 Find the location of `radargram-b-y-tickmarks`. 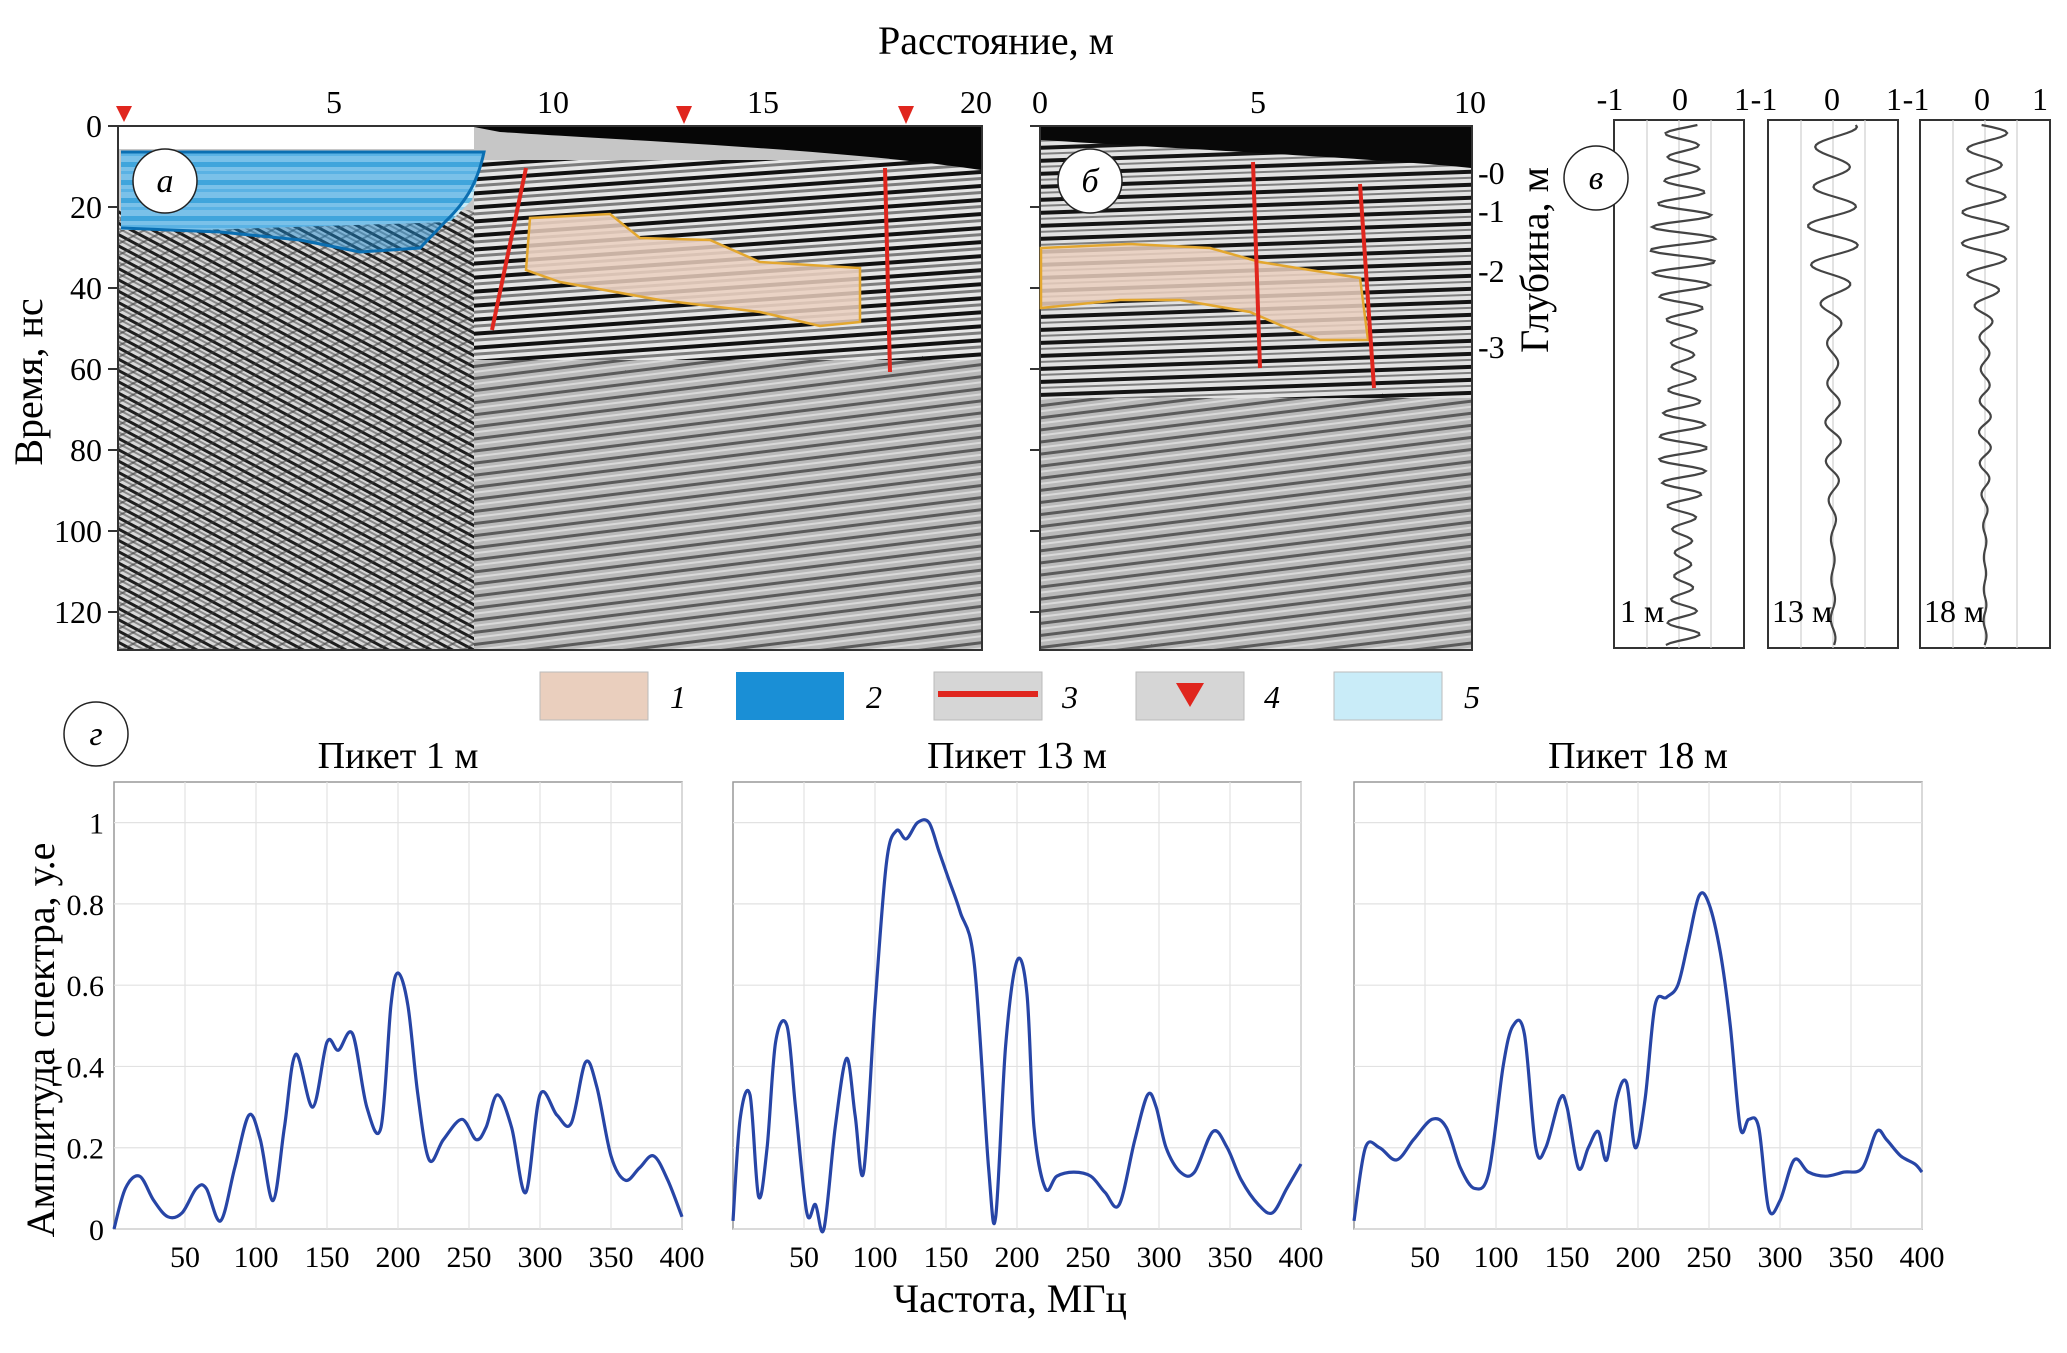

radargram-b-y-tickmarks is located at coordinates (1035, 369).